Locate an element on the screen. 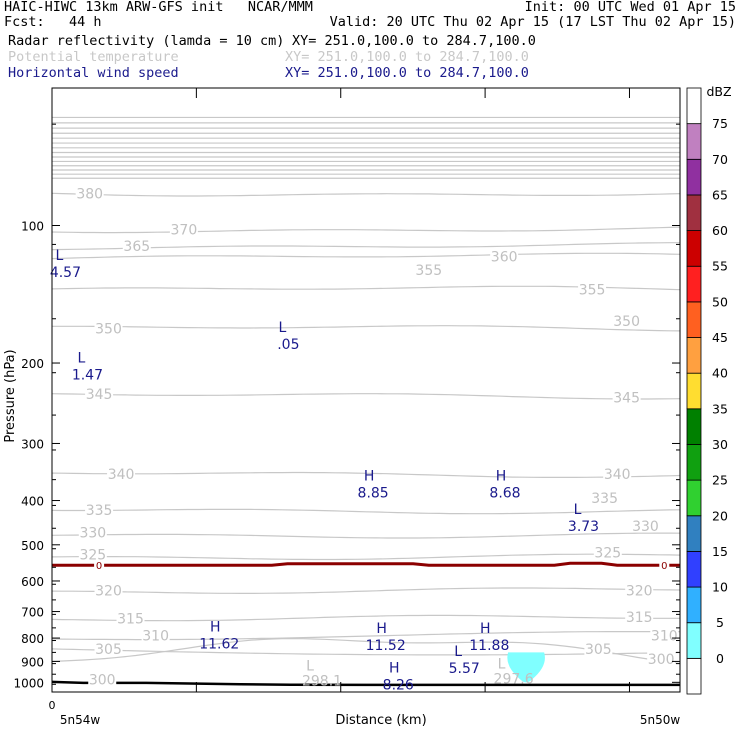 The width and height of the screenshot is (740, 740). field-reflectivity-xy: XY= 251.0,100.0 to 284.7,100.0 is located at coordinates (414, 41).